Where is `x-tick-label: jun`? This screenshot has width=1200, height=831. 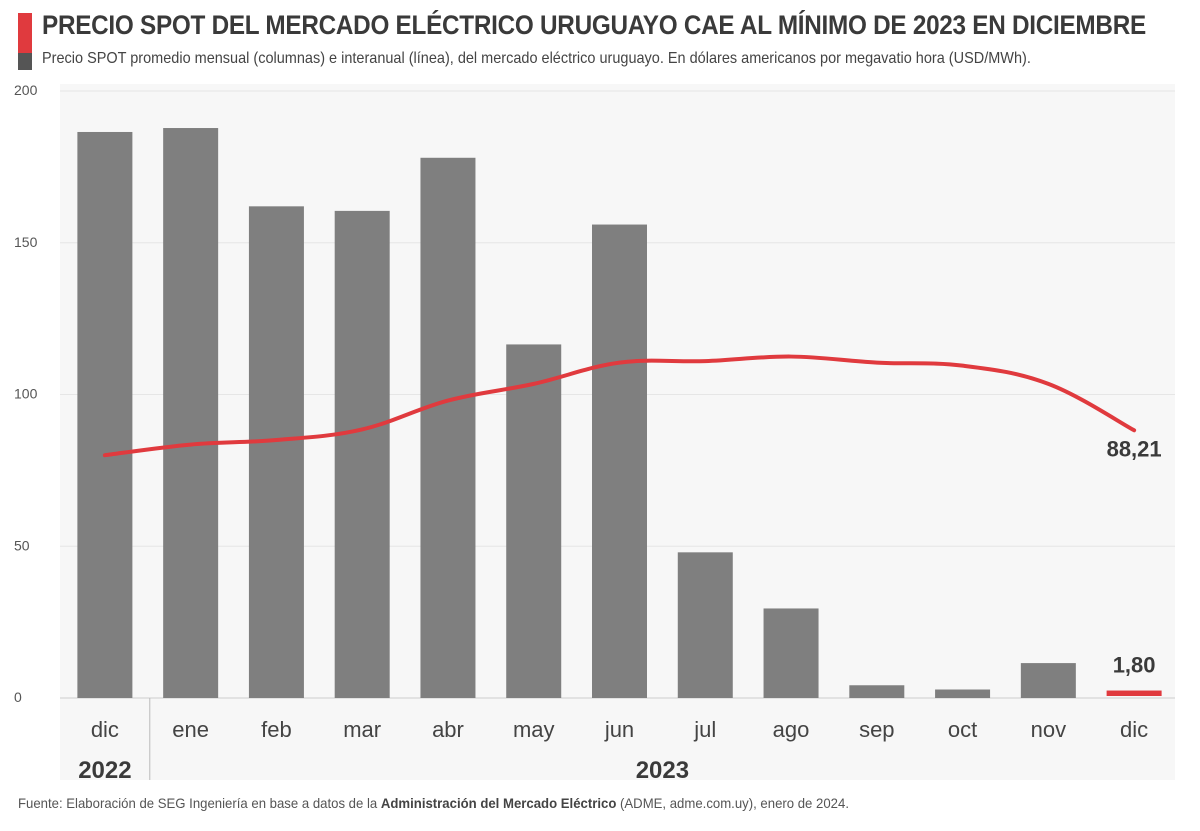 x-tick-label: jun is located at coordinates (619, 729).